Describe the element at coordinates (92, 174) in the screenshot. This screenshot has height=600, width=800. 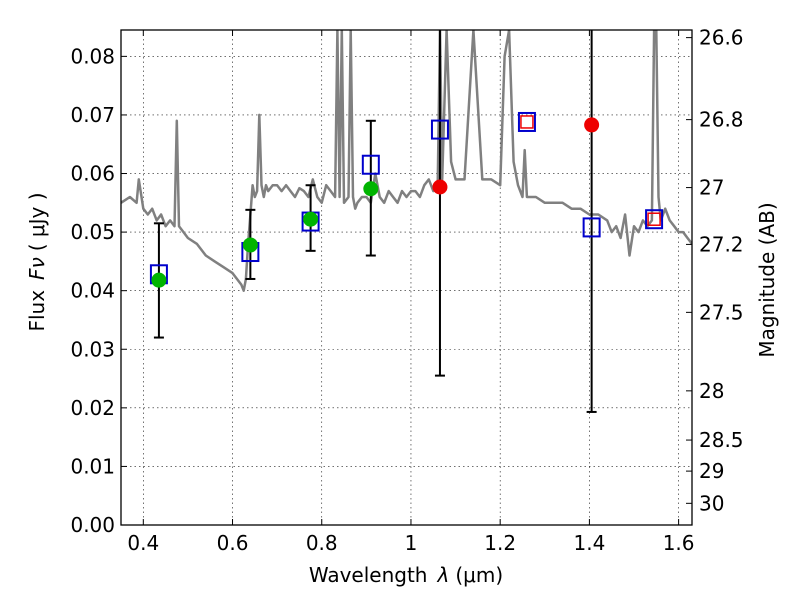
I see `y-tick-label: 0.06` at that location.